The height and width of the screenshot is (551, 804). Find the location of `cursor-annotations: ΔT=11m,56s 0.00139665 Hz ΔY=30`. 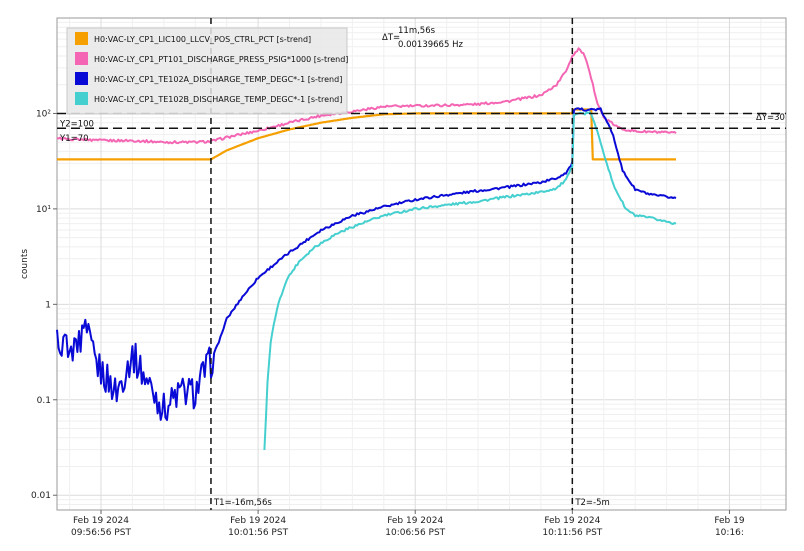

cursor-annotations: ΔT=11m,56s 0.00139665 Hz ΔY=30 is located at coordinates (583, 74).